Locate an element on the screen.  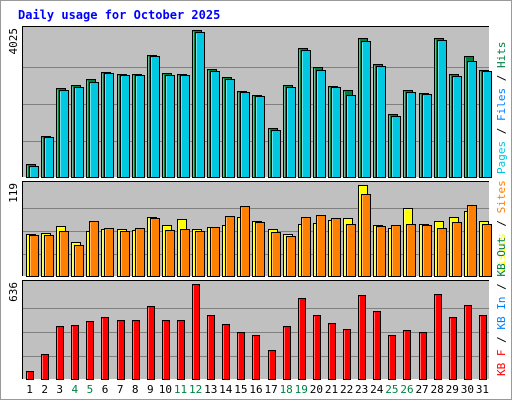
day-label-25: 25 is located at coordinates (391, 389).